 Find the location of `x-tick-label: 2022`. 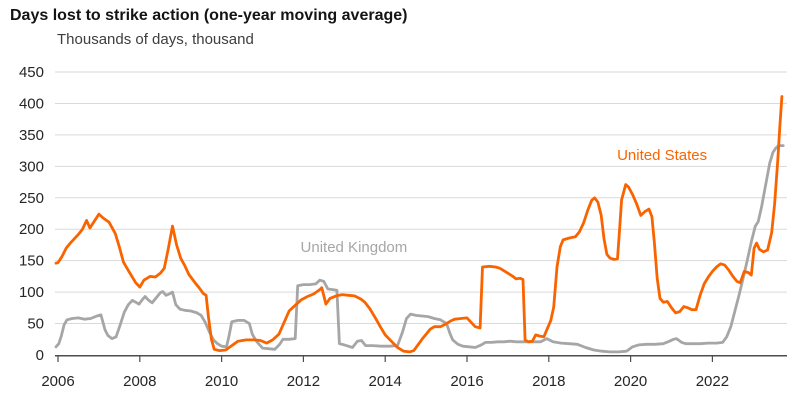

x-tick-label: 2022 is located at coordinates (712, 381).